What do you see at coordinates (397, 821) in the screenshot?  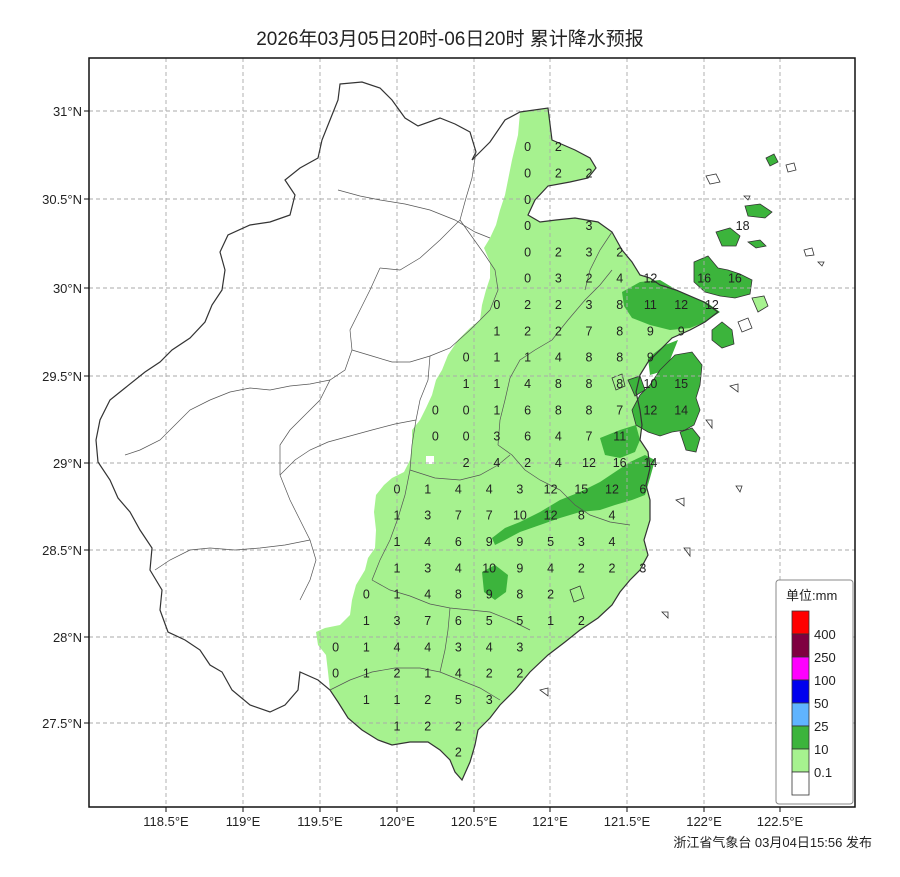 I see `lon-label: 120°E` at bounding box center [397, 821].